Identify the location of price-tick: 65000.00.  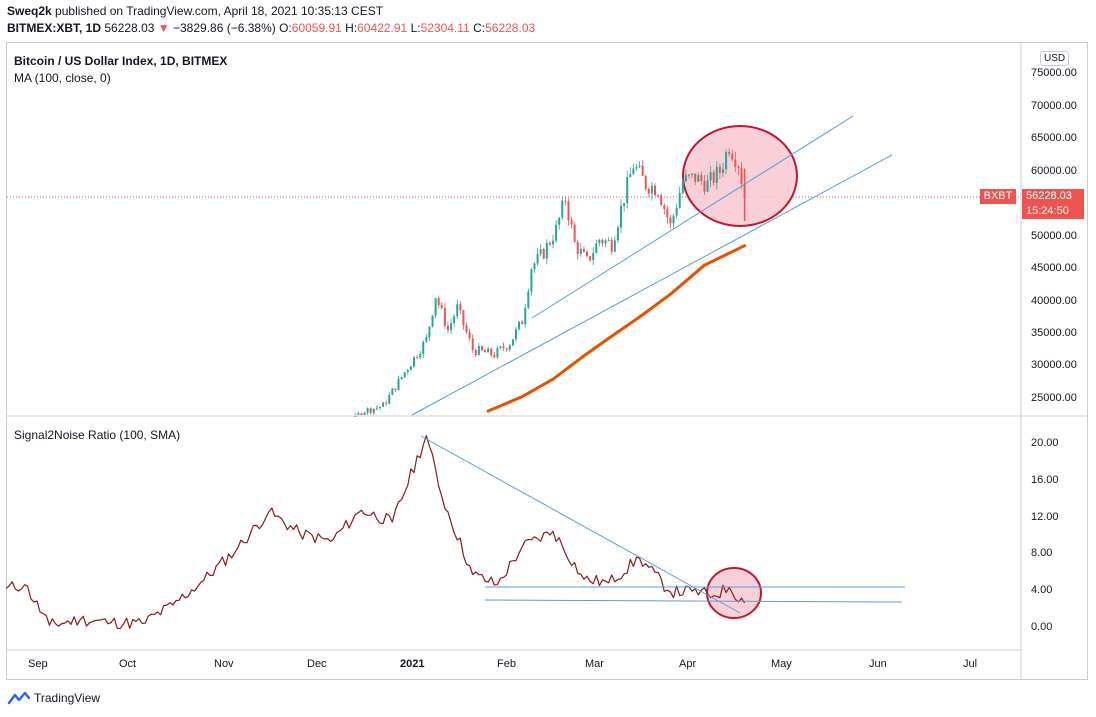
(1054, 138).